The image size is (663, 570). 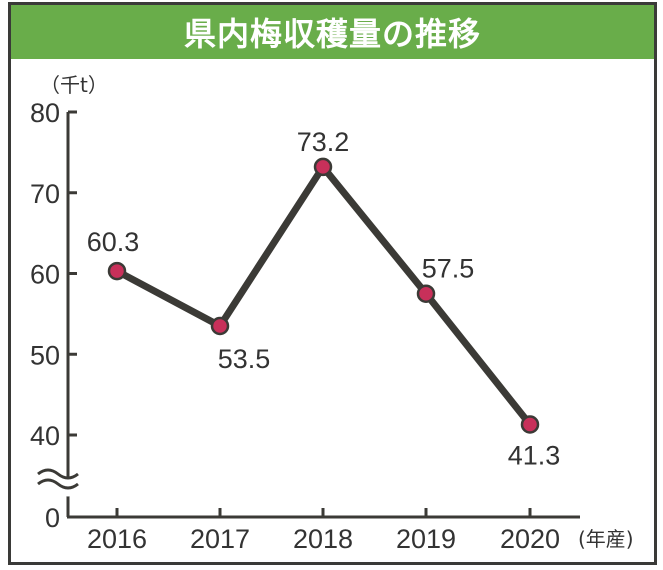 I want to click on y-tick-label: 40, so click(x=45, y=436).